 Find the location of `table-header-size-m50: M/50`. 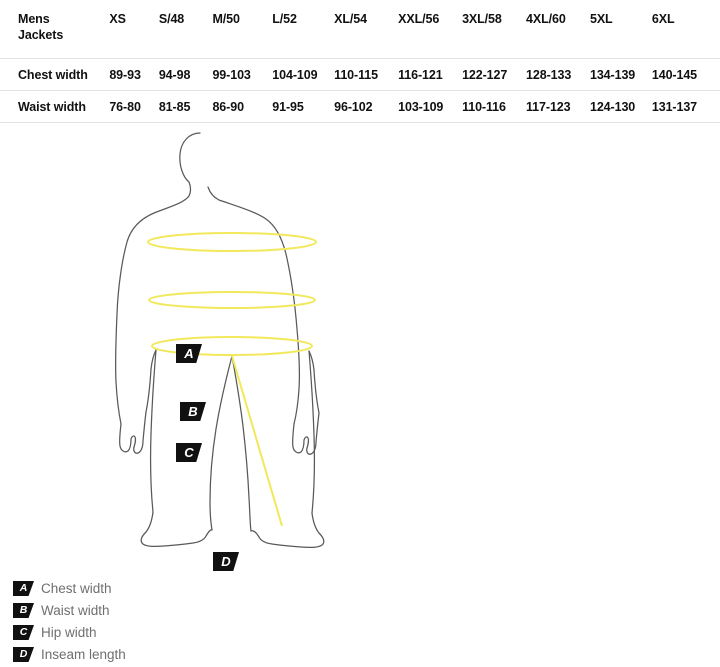

table-header-size-m50: M/50 is located at coordinates (242, 29).